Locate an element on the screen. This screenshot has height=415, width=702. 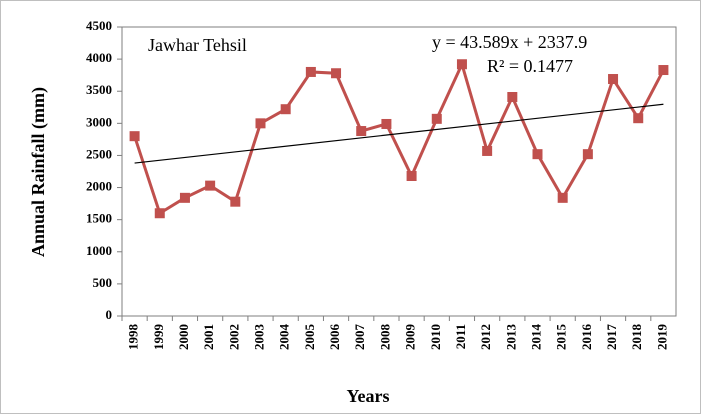
y-tick-label: 2500 is located at coordinates (99, 153).